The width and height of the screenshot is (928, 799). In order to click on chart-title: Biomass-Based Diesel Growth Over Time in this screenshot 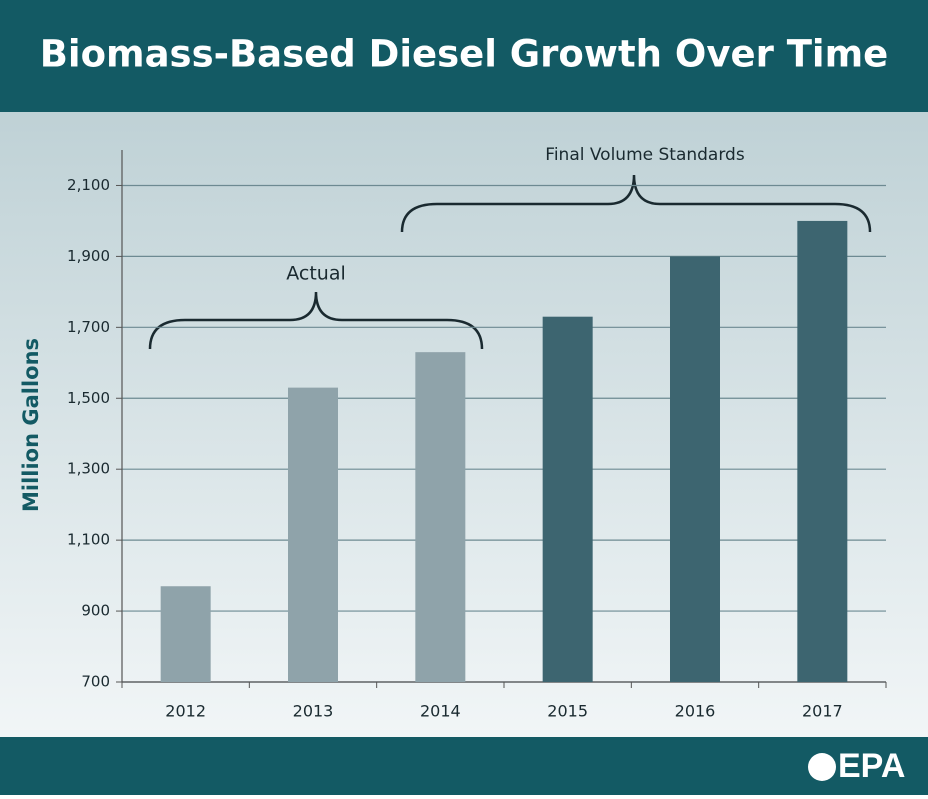, I will do `click(464, 54)`.